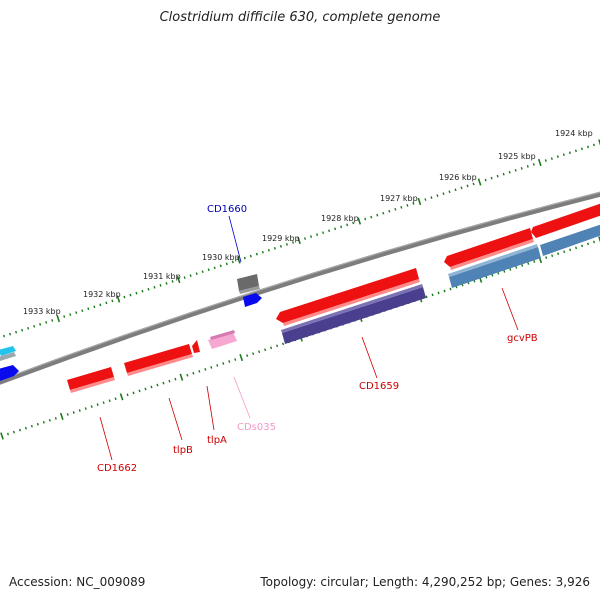 This screenshot has width=600, height=600. Describe the element at coordinates (117, 468) in the screenshot. I see `gene-label-cd1662: CD1662` at that location.